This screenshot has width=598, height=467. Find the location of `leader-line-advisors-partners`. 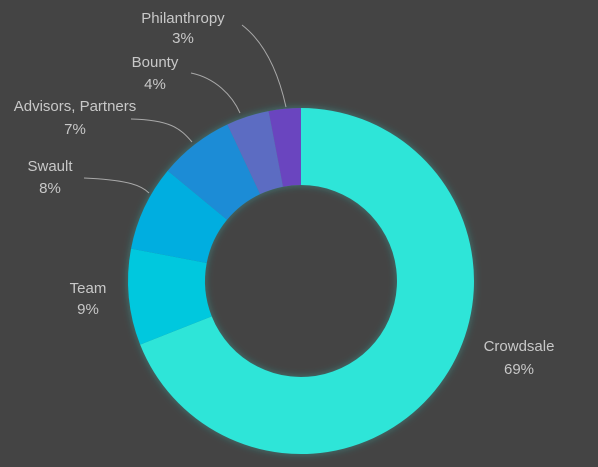

leader-line-advisors-partners is located at coordinates (161, 130).